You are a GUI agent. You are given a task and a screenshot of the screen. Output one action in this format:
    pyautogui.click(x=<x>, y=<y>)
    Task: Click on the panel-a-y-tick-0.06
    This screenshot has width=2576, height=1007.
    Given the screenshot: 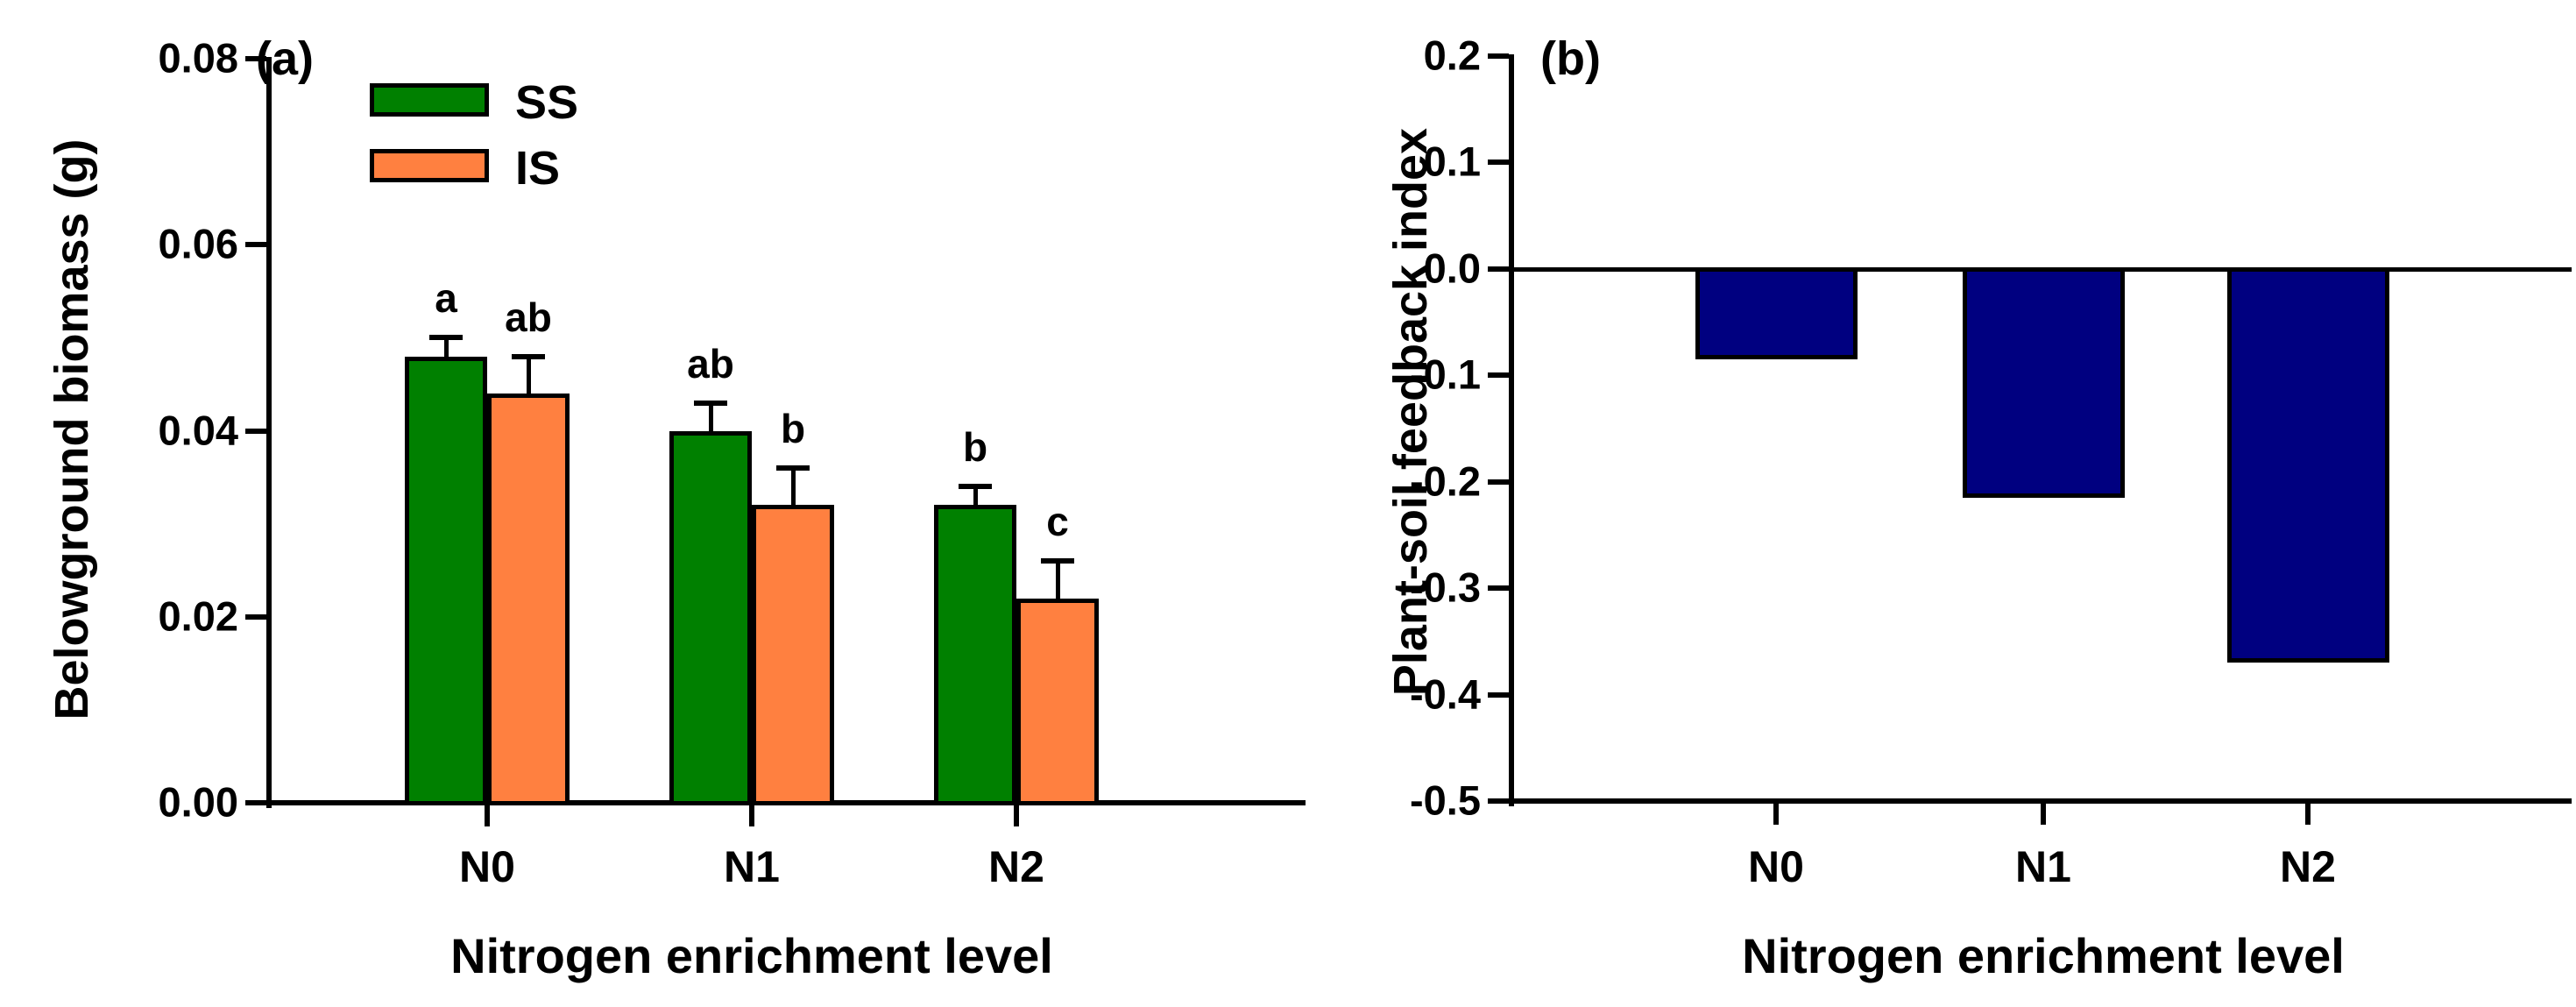 What is the action you would take?
    pyautogui.click(x=255, y=245)
    